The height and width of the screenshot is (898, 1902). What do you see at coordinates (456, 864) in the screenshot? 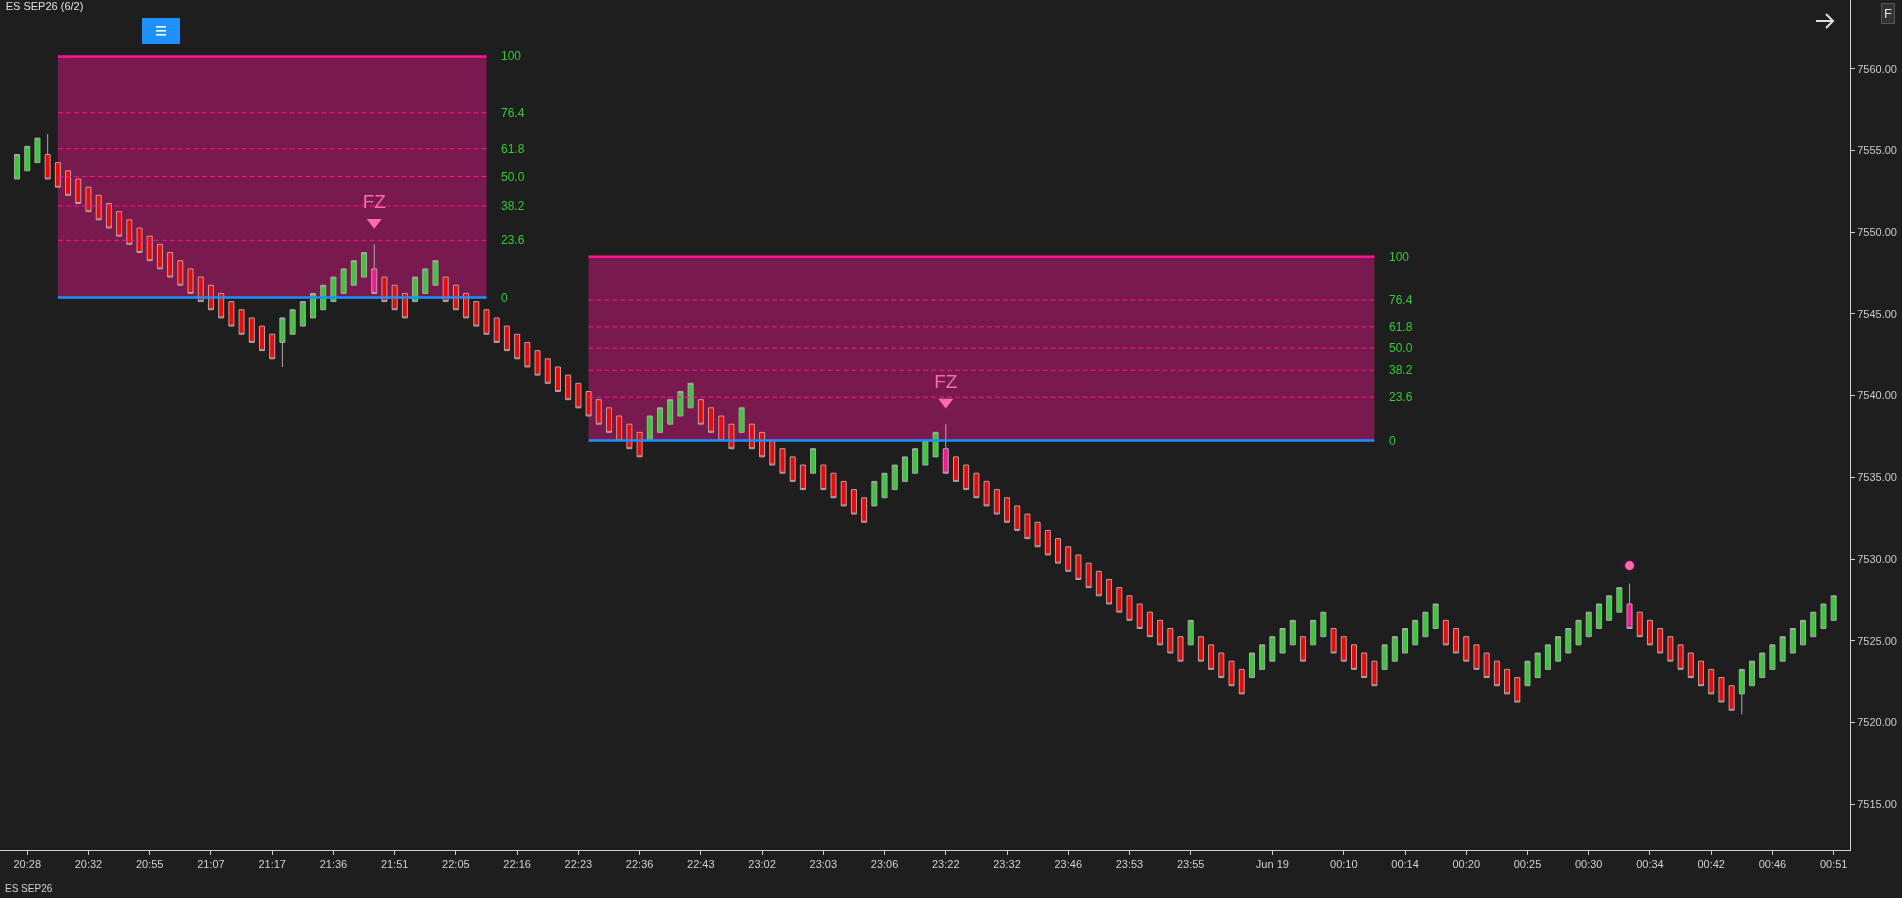
I see `x-tick-label: 22:05` at bounding box center [456, 864].